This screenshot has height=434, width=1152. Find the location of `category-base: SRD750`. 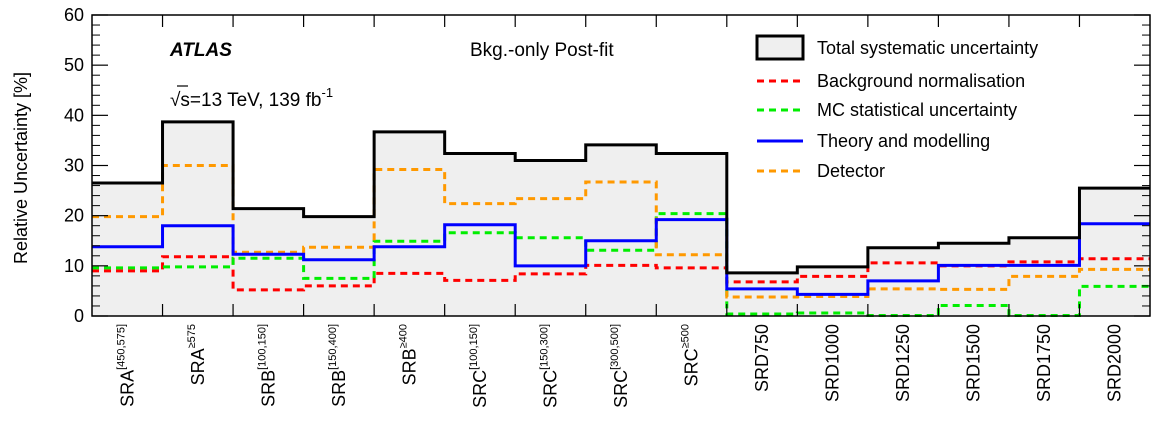

category-base: SRD750 is located at coordinates (762, 358).